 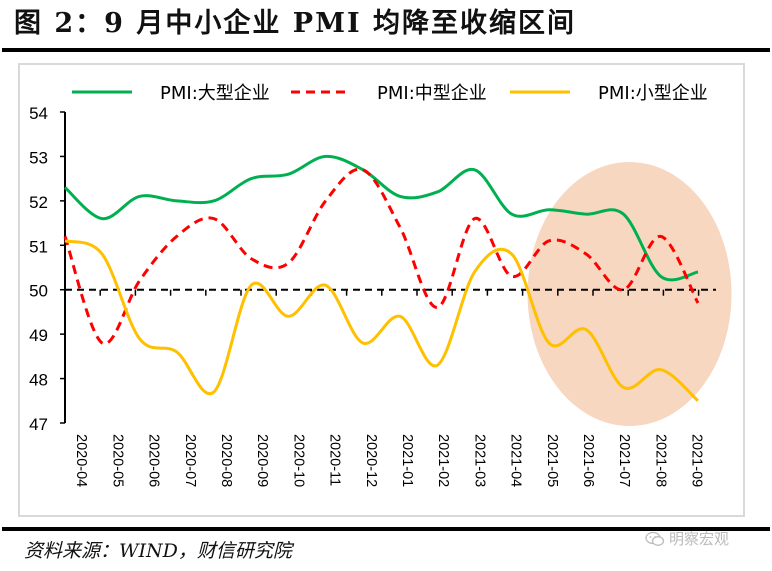 What do you see at coordinates (38, 291) in the screenshot?
I see `y-tick-label: 50` at bounding box center [38, 291].